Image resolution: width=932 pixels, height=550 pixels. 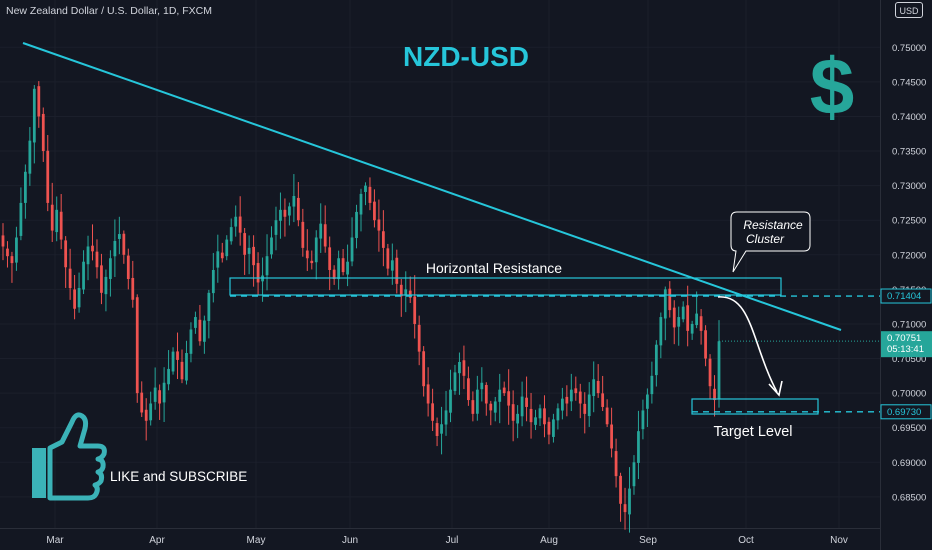 I want to click on resistance-cluster-callout, so click(x=770, y=242).